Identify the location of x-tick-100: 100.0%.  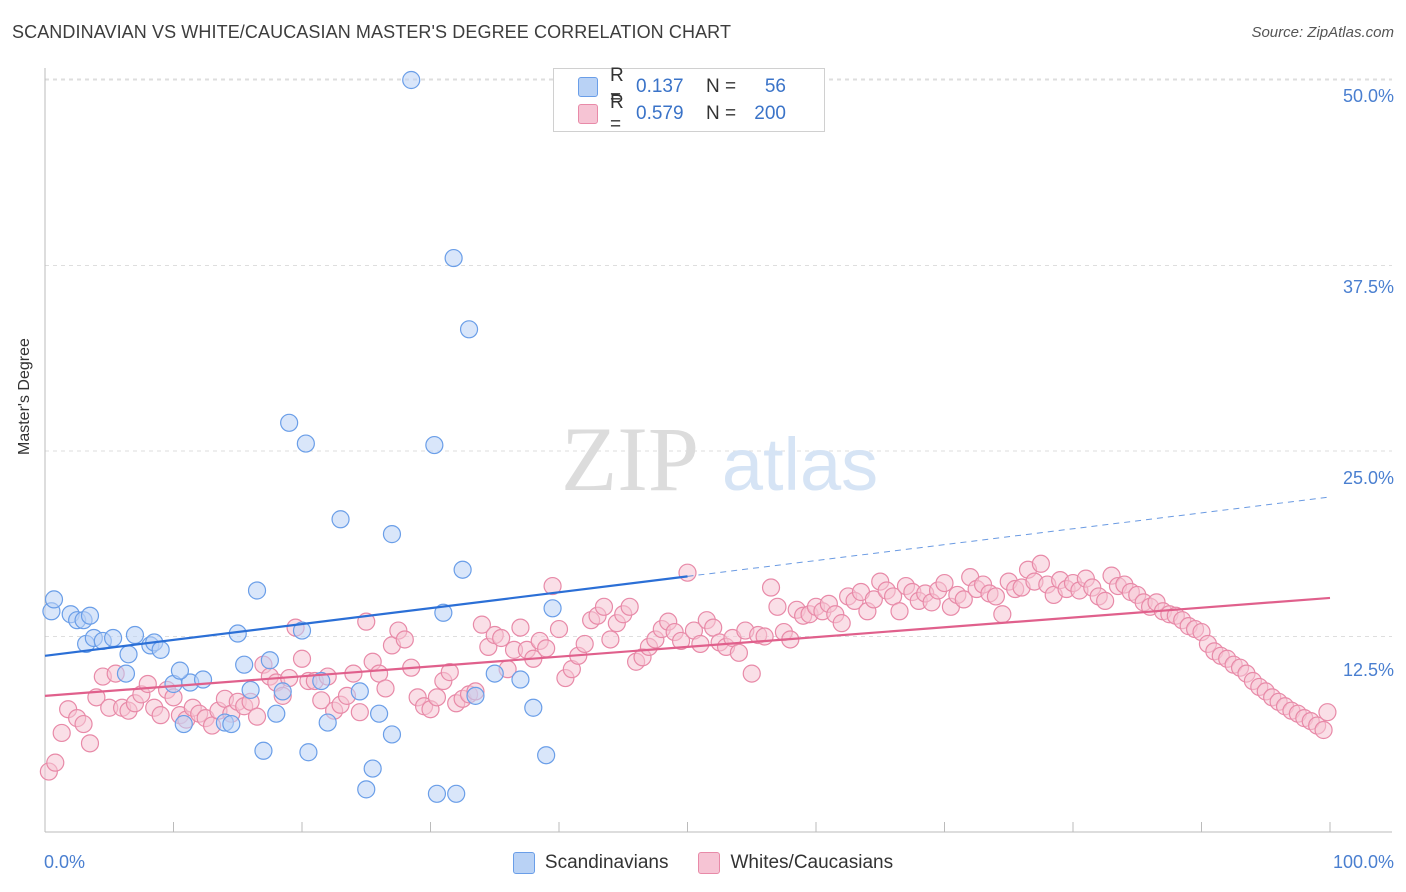
(1363, 862).